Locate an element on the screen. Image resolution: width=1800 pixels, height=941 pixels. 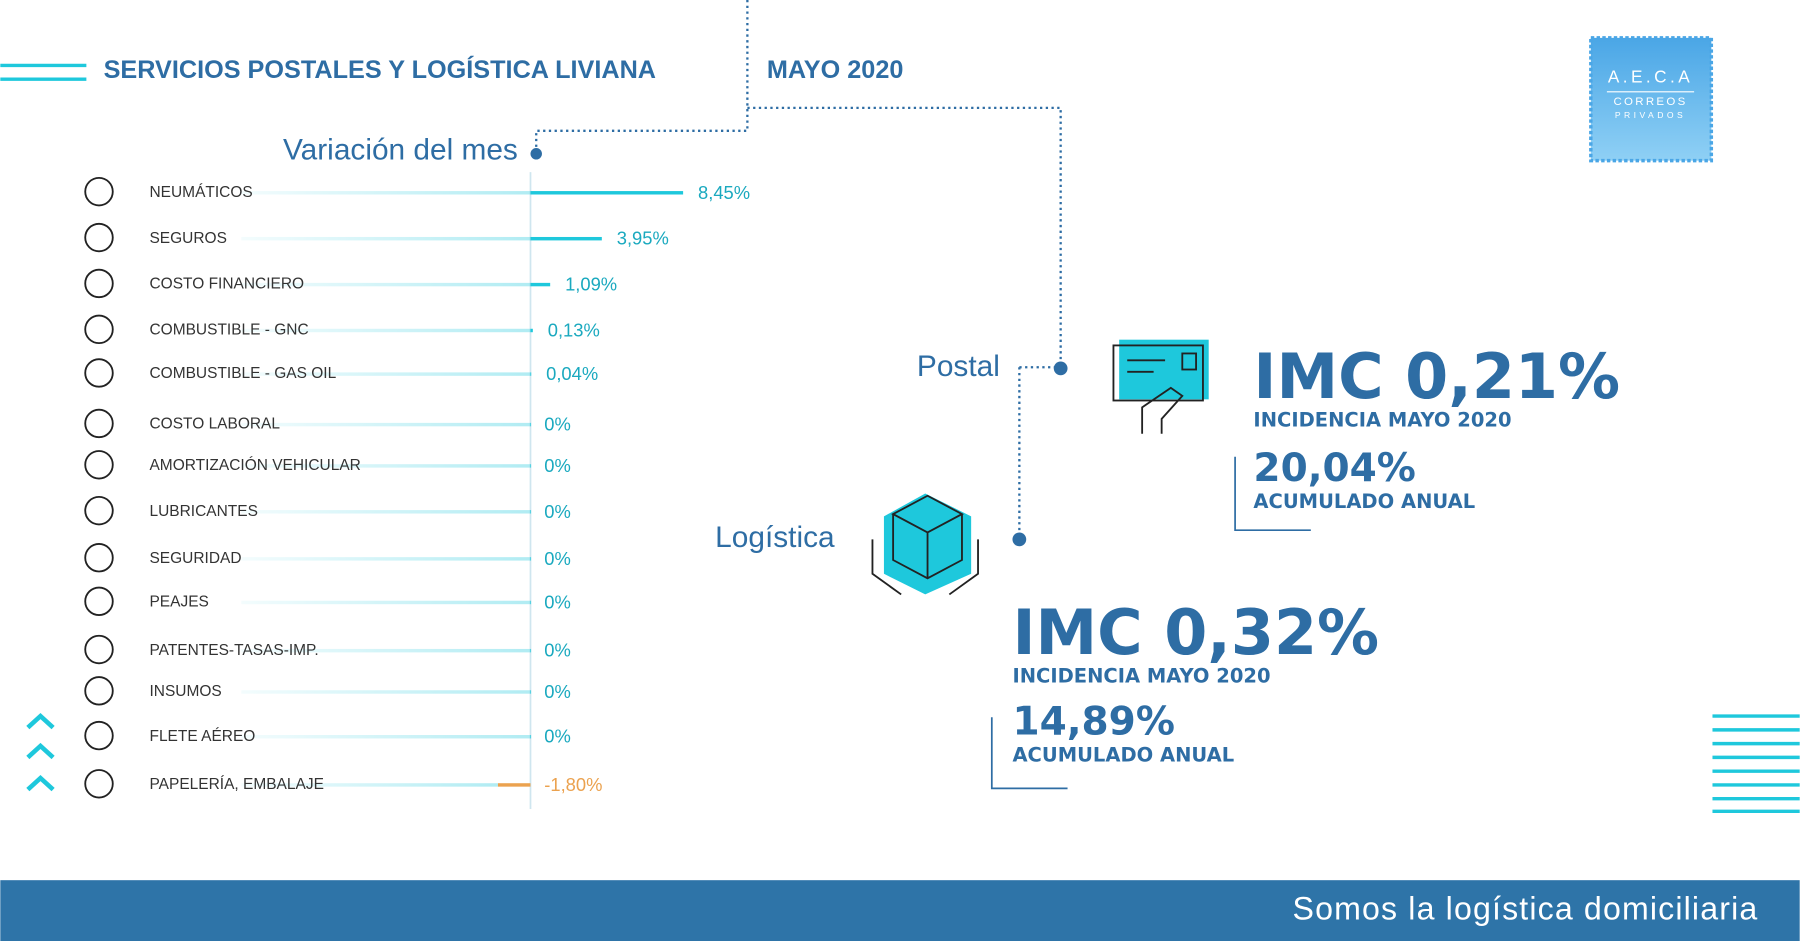
category-label: LUBRICANTES is located at coordinates (203, 511).